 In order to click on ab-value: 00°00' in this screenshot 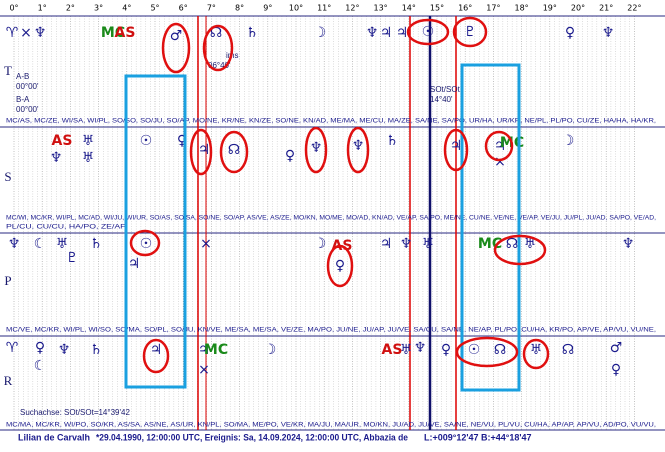, I will do `click(27, 86)`.